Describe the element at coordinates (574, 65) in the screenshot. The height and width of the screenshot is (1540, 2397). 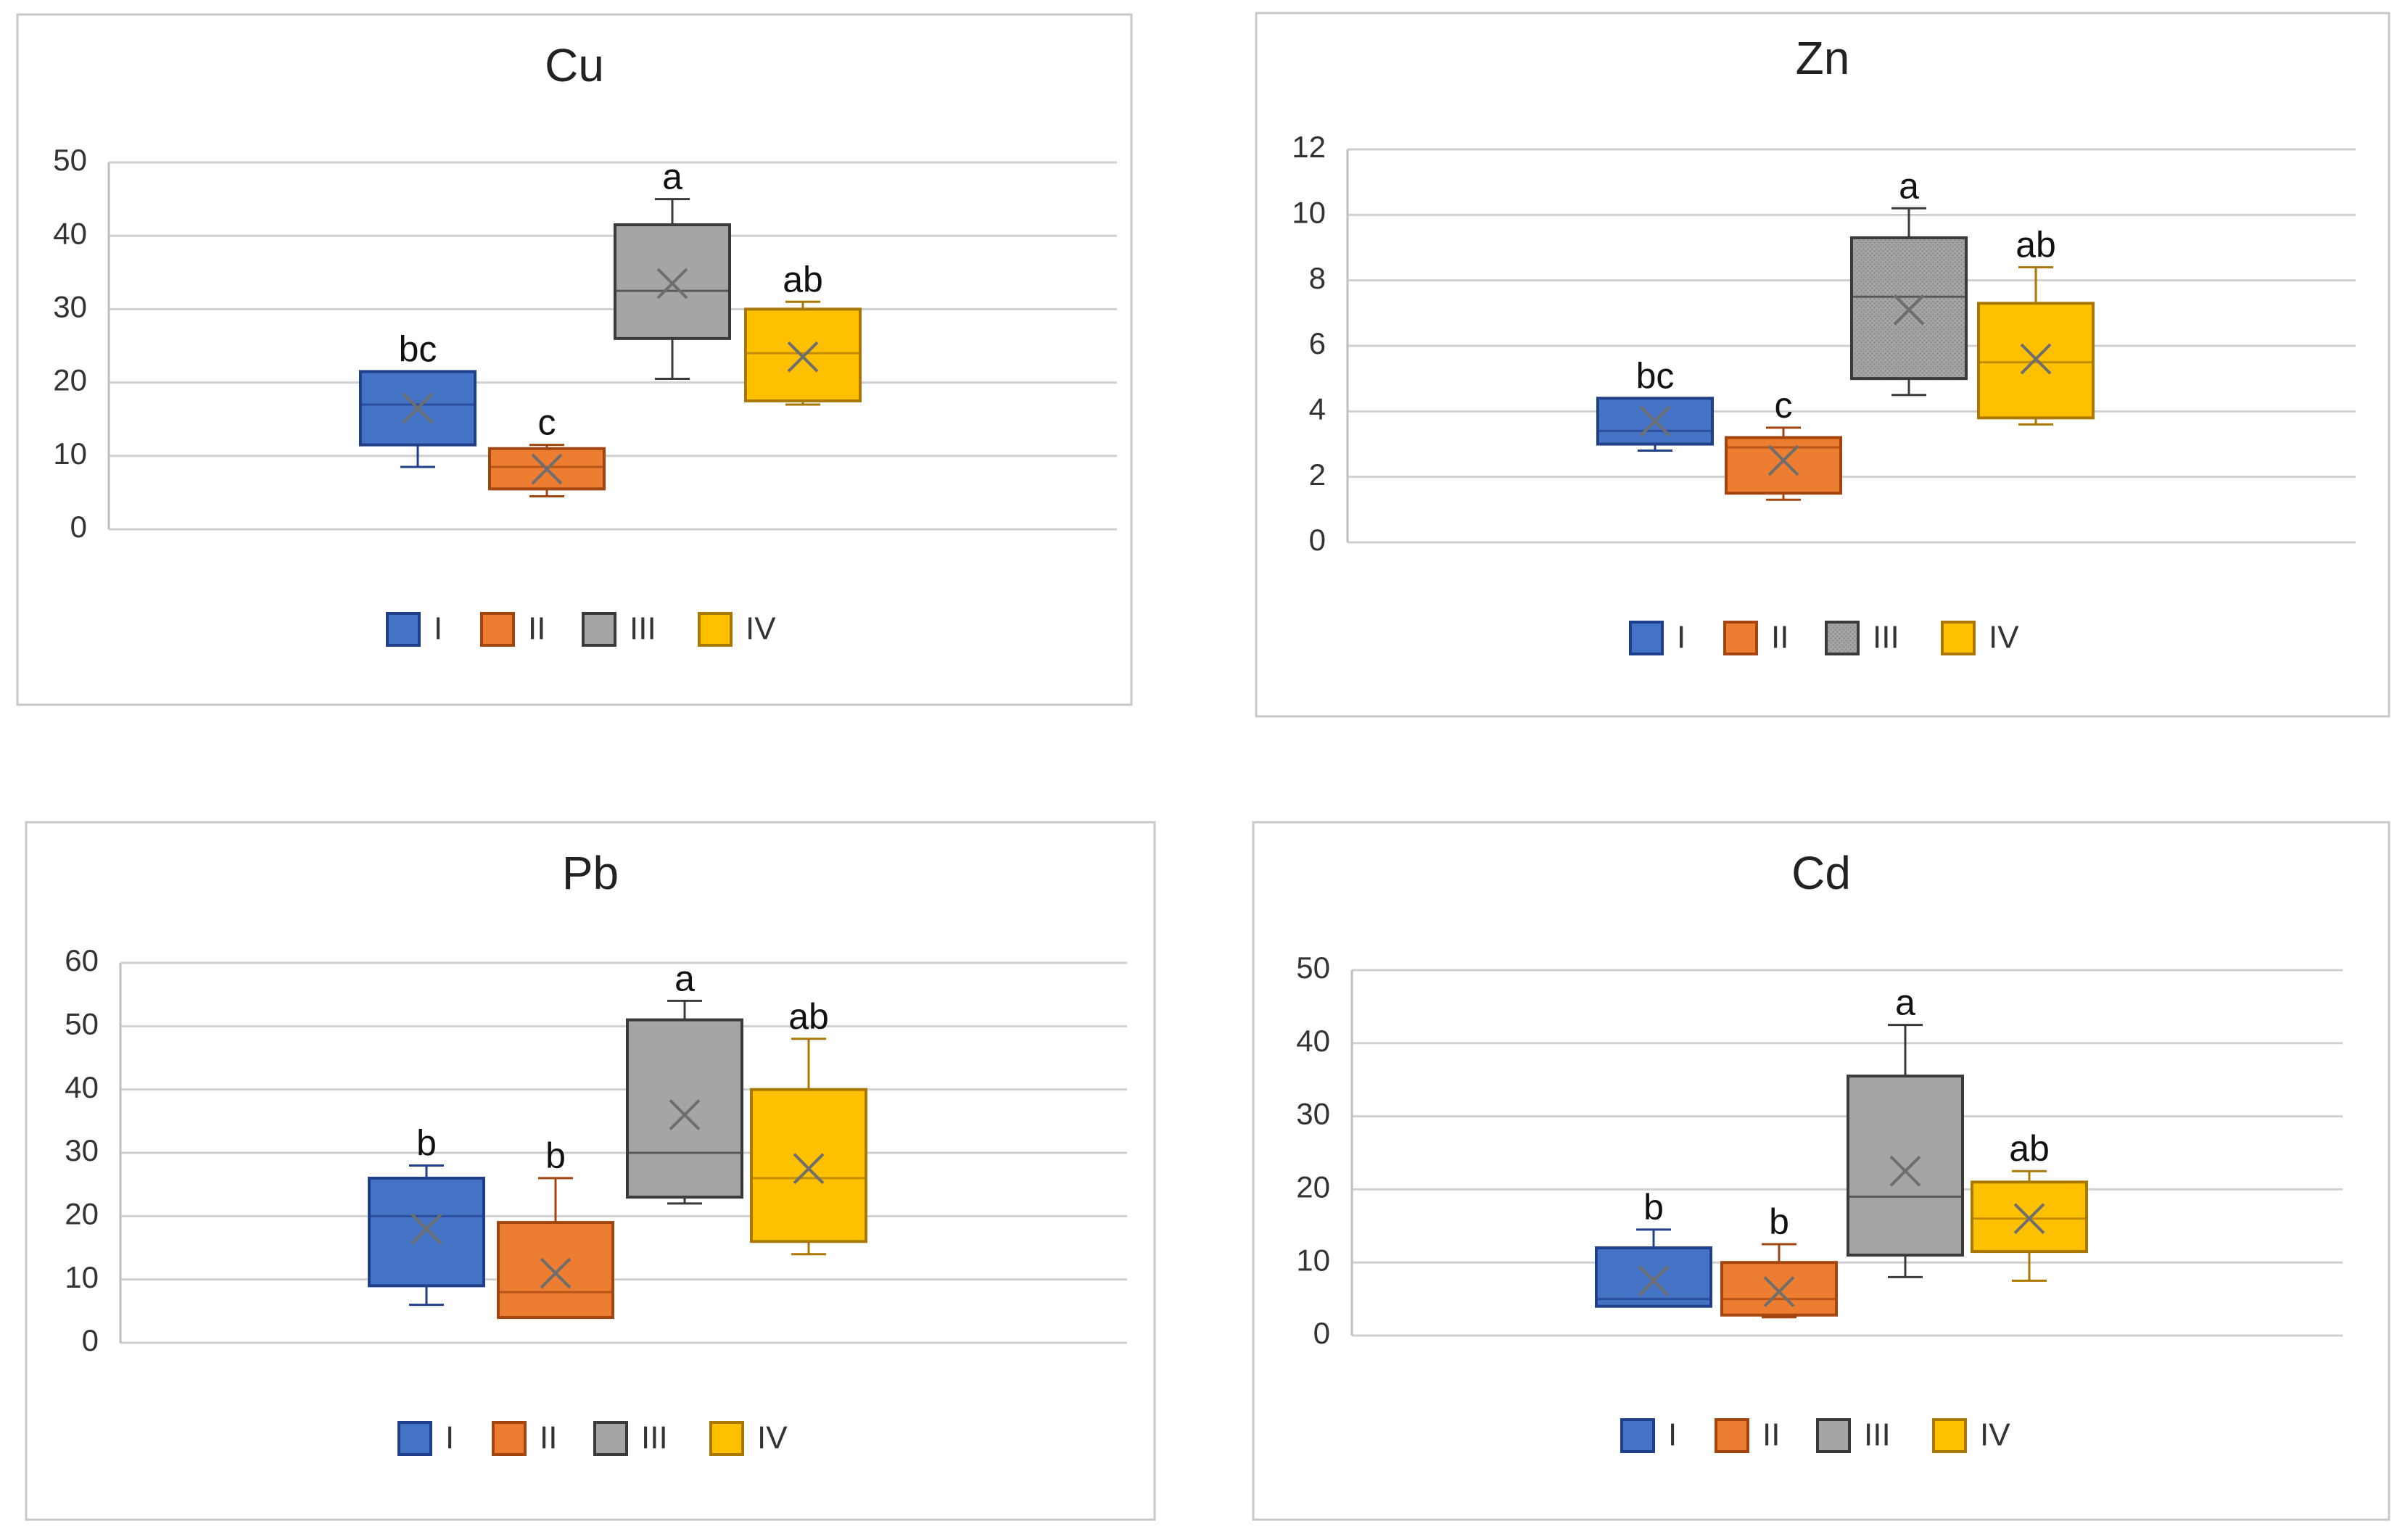
I see `chart-title: Cu` at that location.